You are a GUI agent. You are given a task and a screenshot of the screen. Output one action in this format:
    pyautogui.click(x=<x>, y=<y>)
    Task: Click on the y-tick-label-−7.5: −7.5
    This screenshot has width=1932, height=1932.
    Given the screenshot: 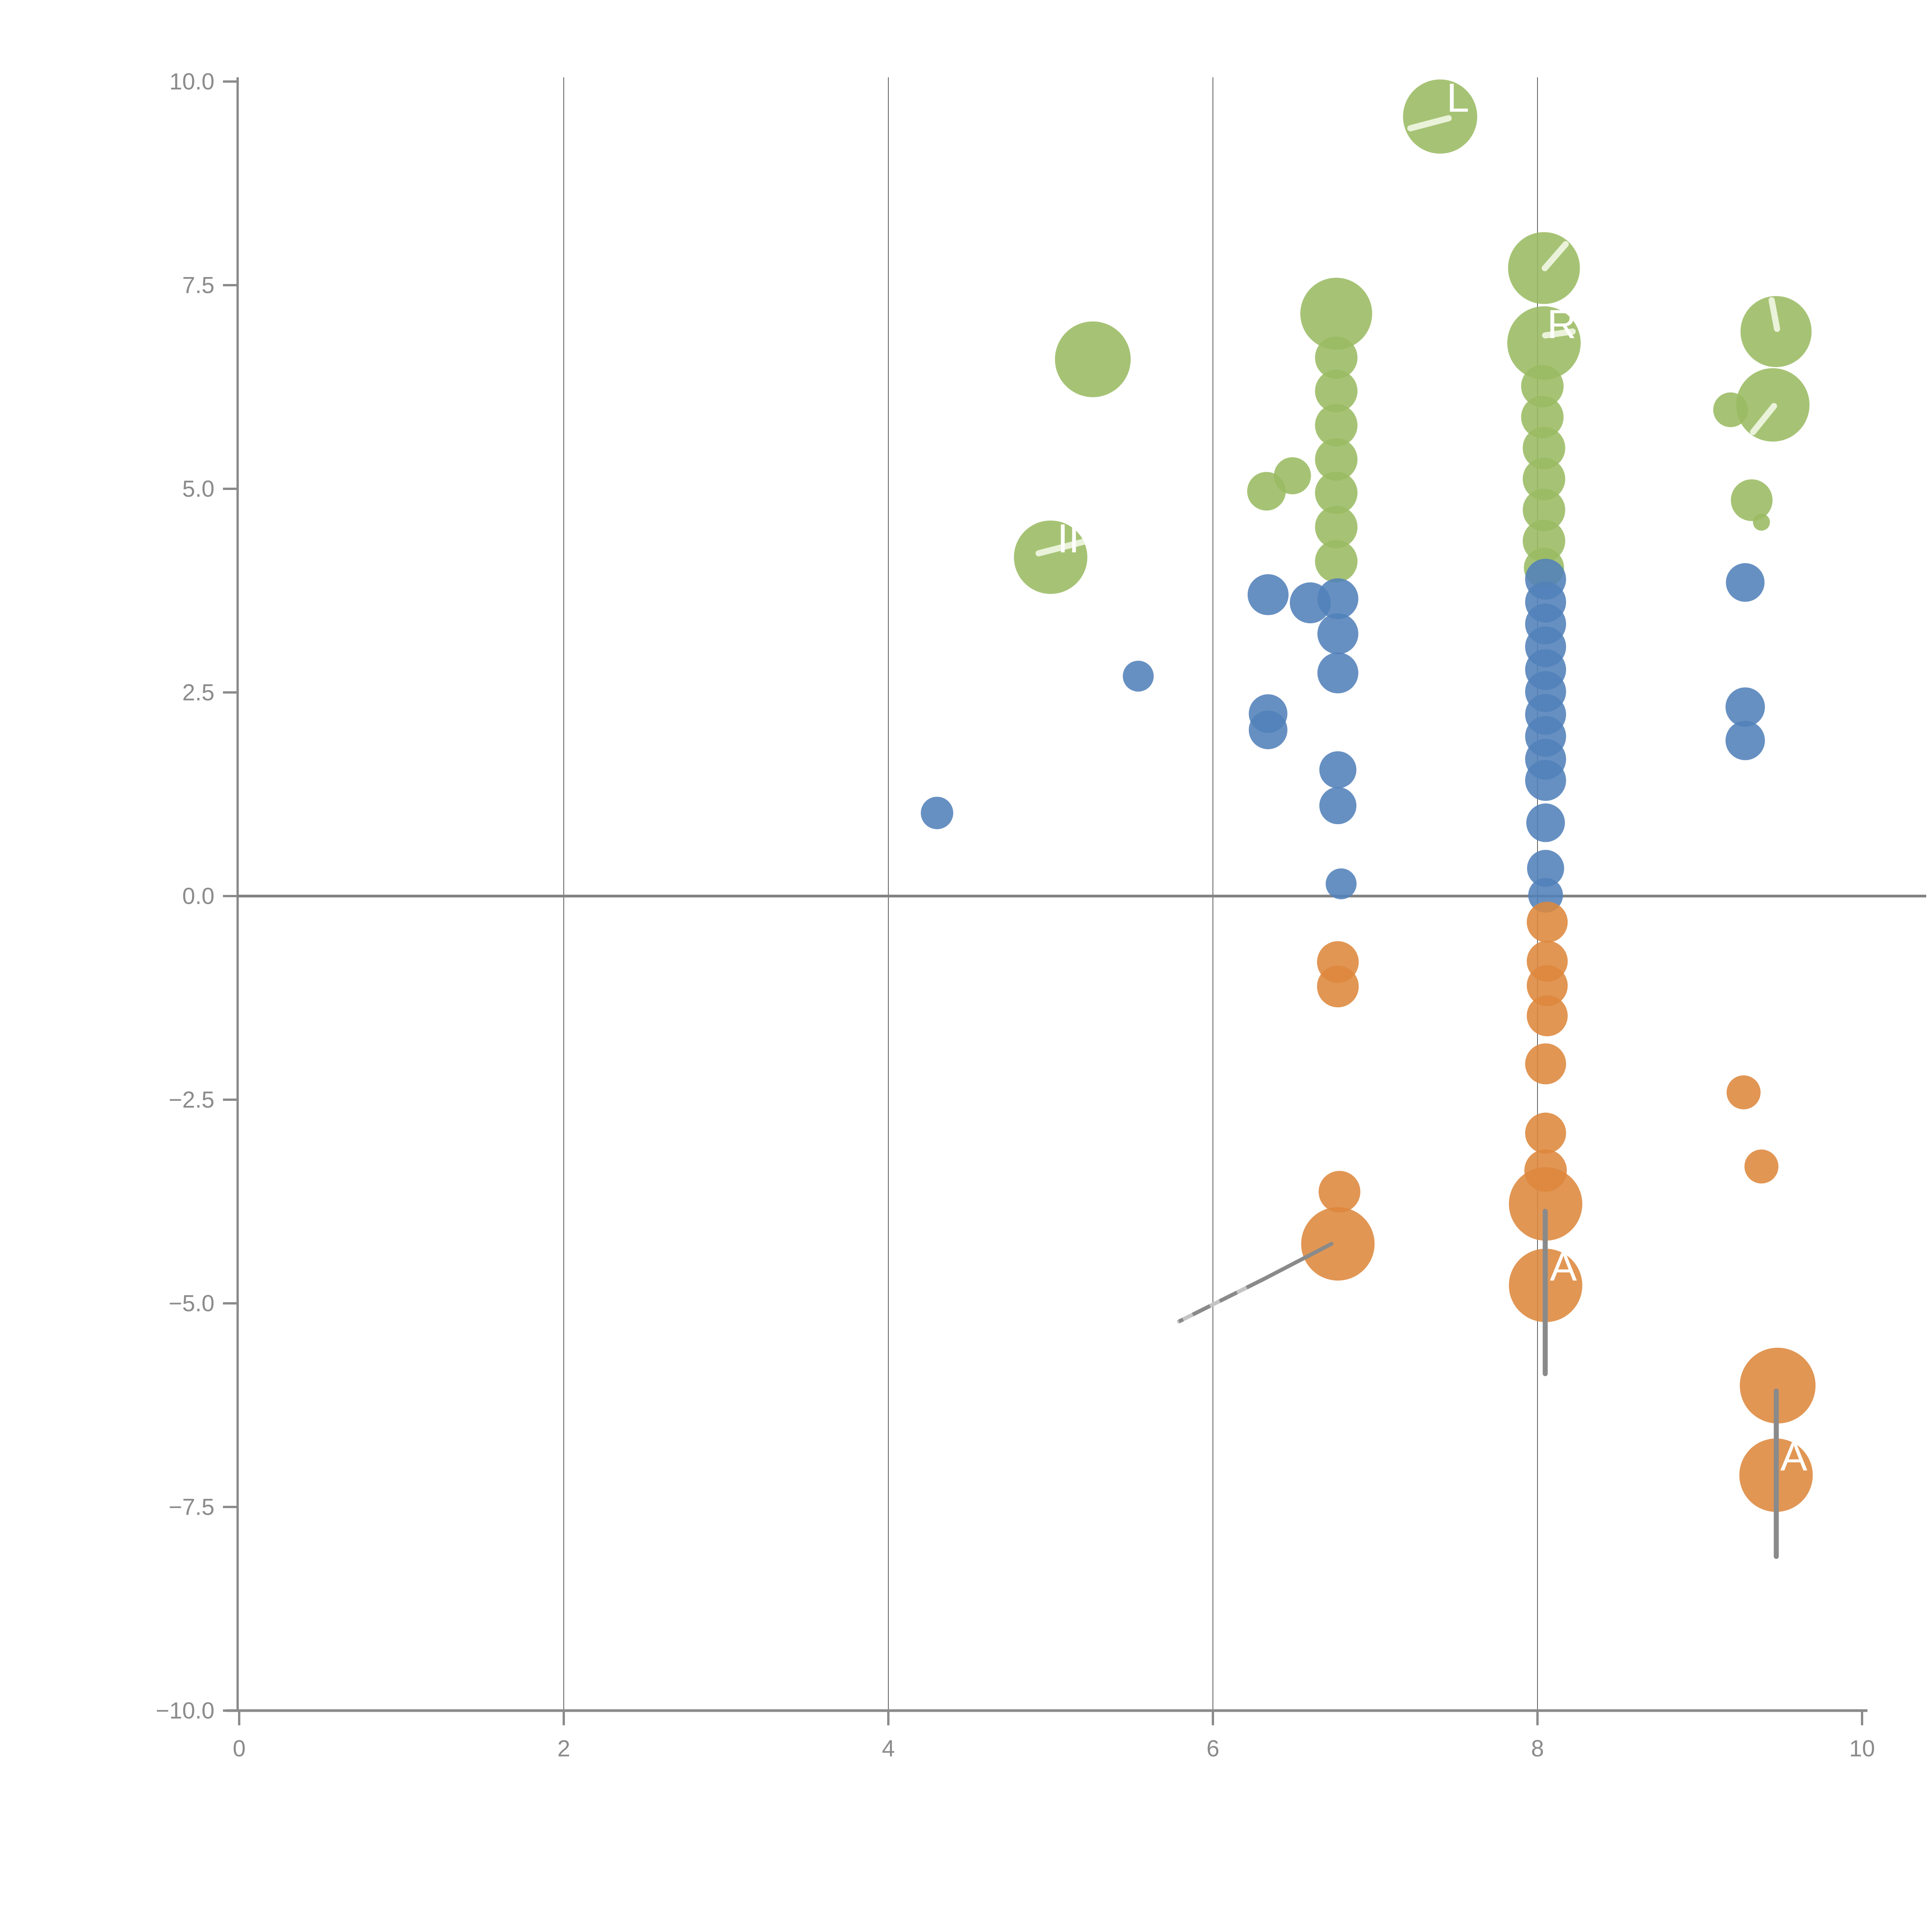 What is the action you would take?
    pyautogui.click(x=192, y=1507)
    